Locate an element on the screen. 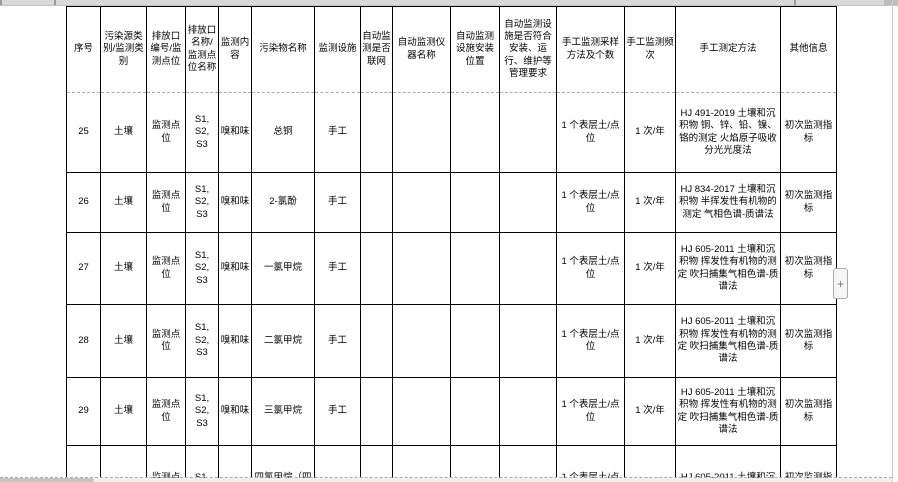 The image size is (898, 482). table-cell: 25 is located at coordinates (83, 132).